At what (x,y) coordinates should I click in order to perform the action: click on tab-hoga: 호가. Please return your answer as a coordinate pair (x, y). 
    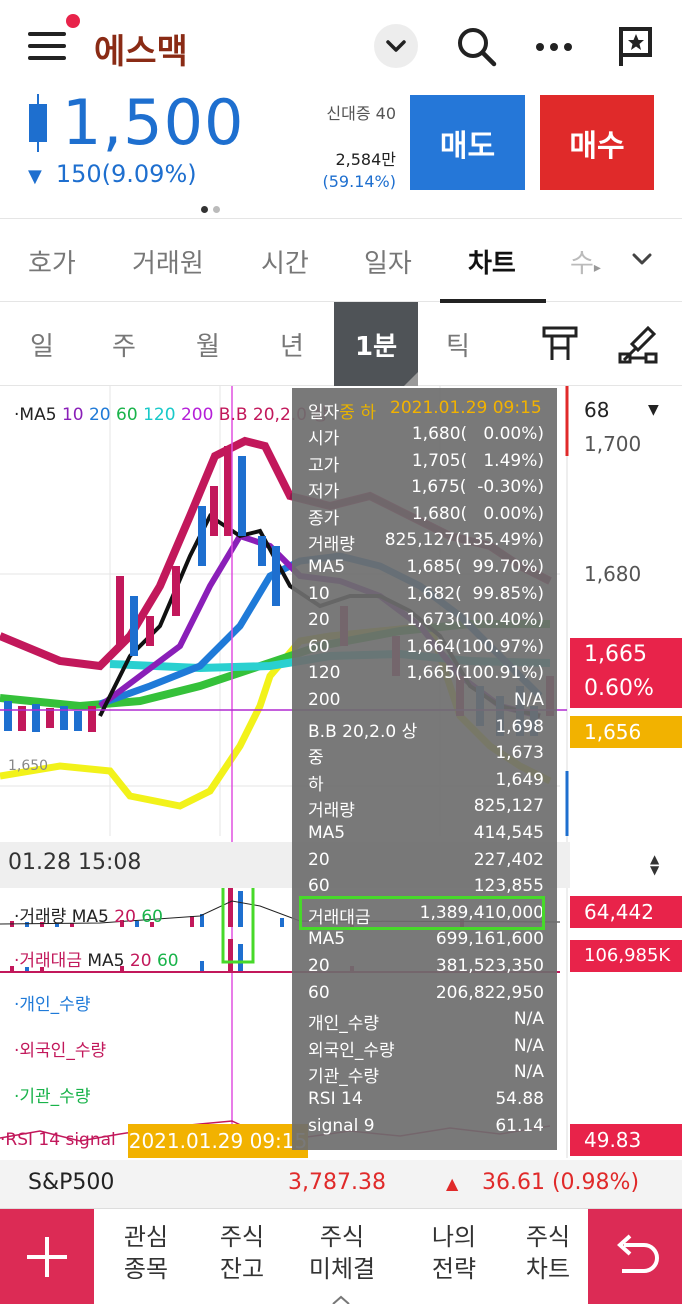
    Looking at the image, I should click on (52, 264).